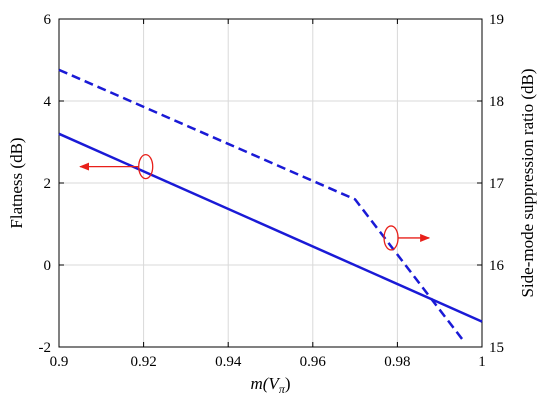 The height and width of the screenshot is (407, 550). I want to click on x-axis-label: m(Vπ), so click(270, 385).